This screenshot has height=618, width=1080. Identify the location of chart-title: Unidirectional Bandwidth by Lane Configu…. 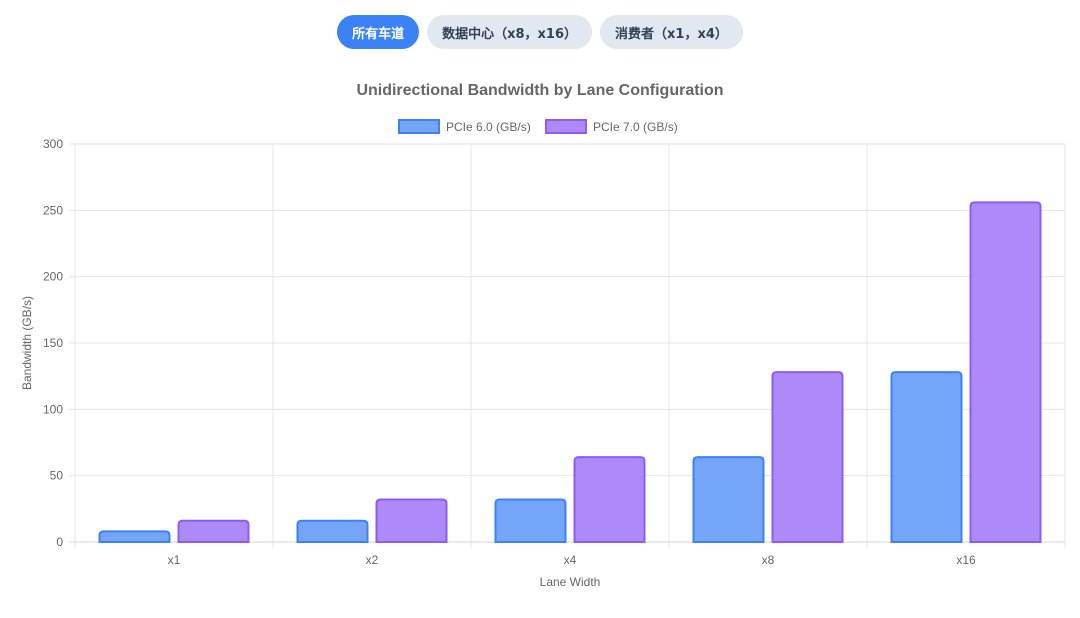
(539, 90).